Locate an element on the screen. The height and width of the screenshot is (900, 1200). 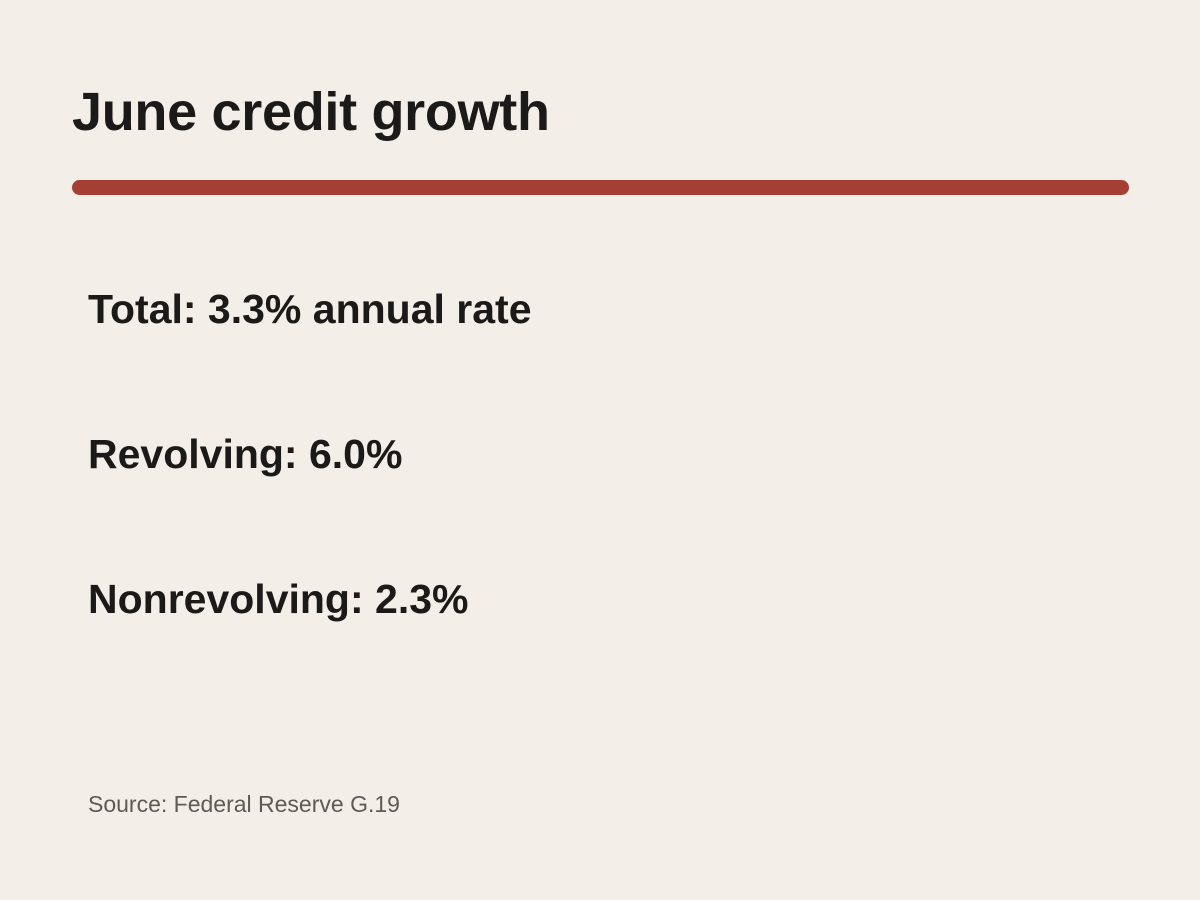
stat-revolving: Revolving: 6.0% is located at coordinates (245, 454).